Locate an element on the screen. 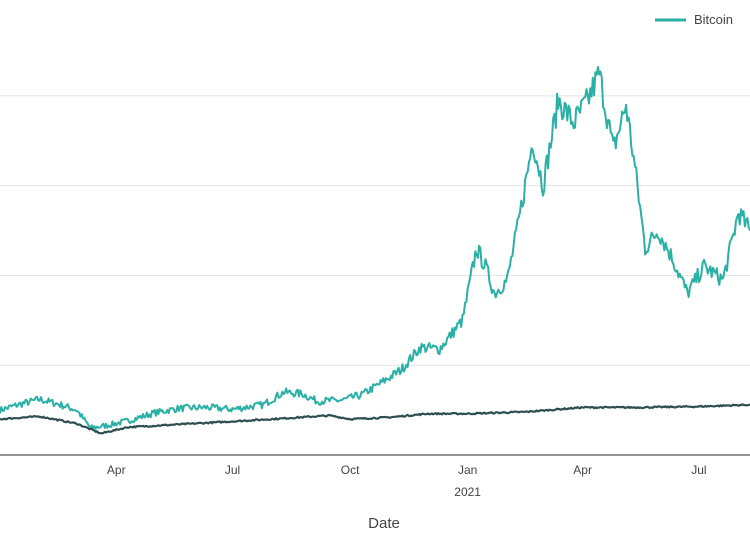 The width and height of the screenshot is (750, 536). x-axis-title: Date is located at coordinates (384, 523).